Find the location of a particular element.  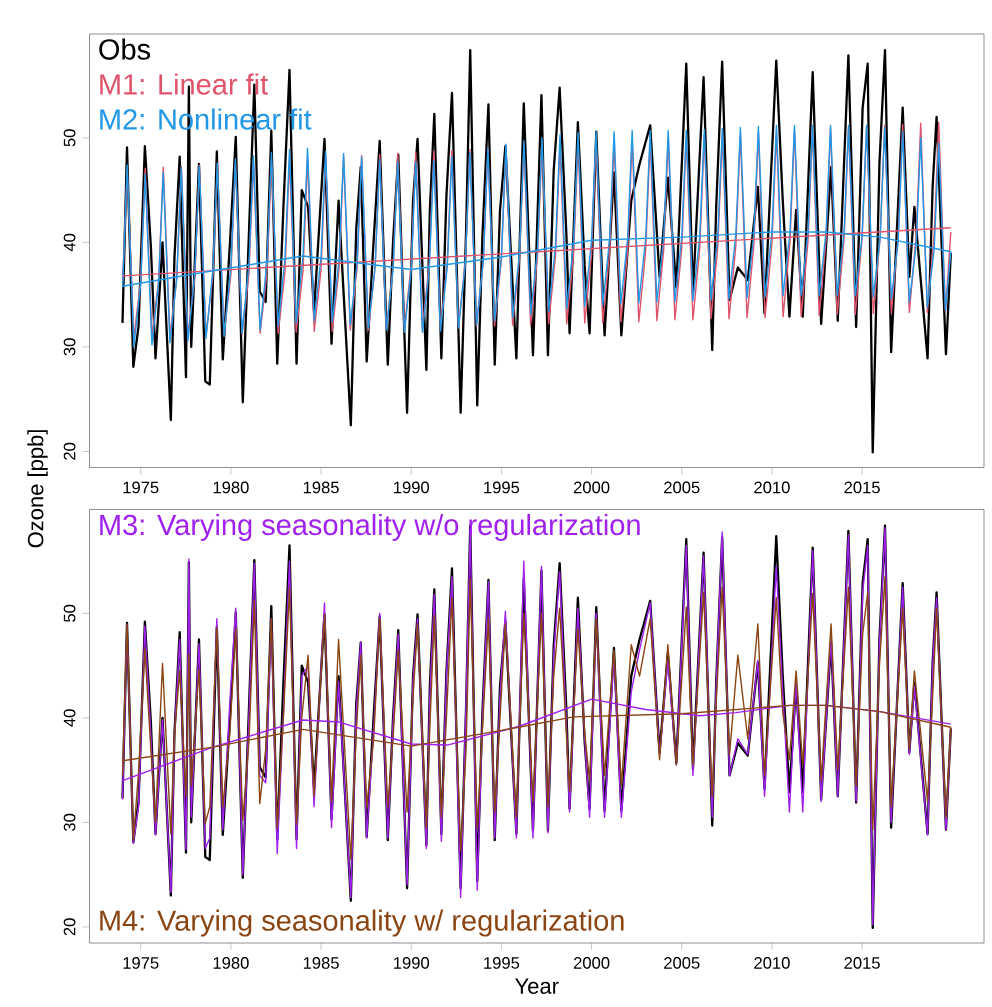

text: M4: Varying seasonality w/ regularization is located at coordinates (362, 923).